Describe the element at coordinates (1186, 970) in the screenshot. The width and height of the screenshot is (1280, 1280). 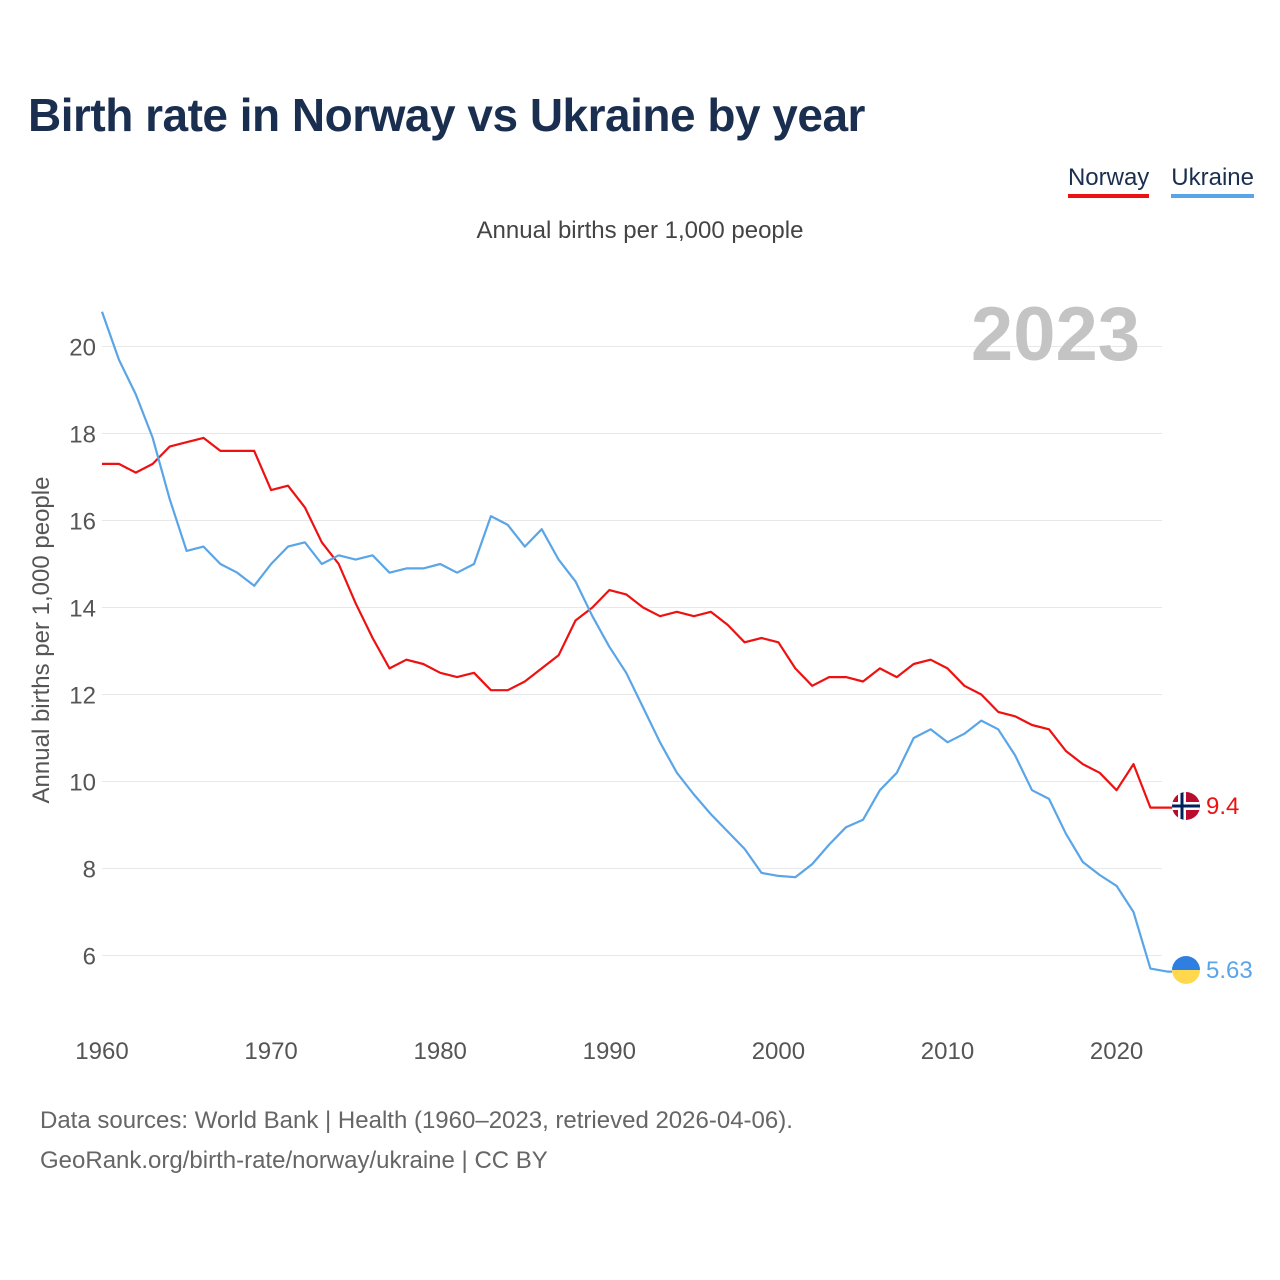
I see `ukraine-flag-icon` at that location.